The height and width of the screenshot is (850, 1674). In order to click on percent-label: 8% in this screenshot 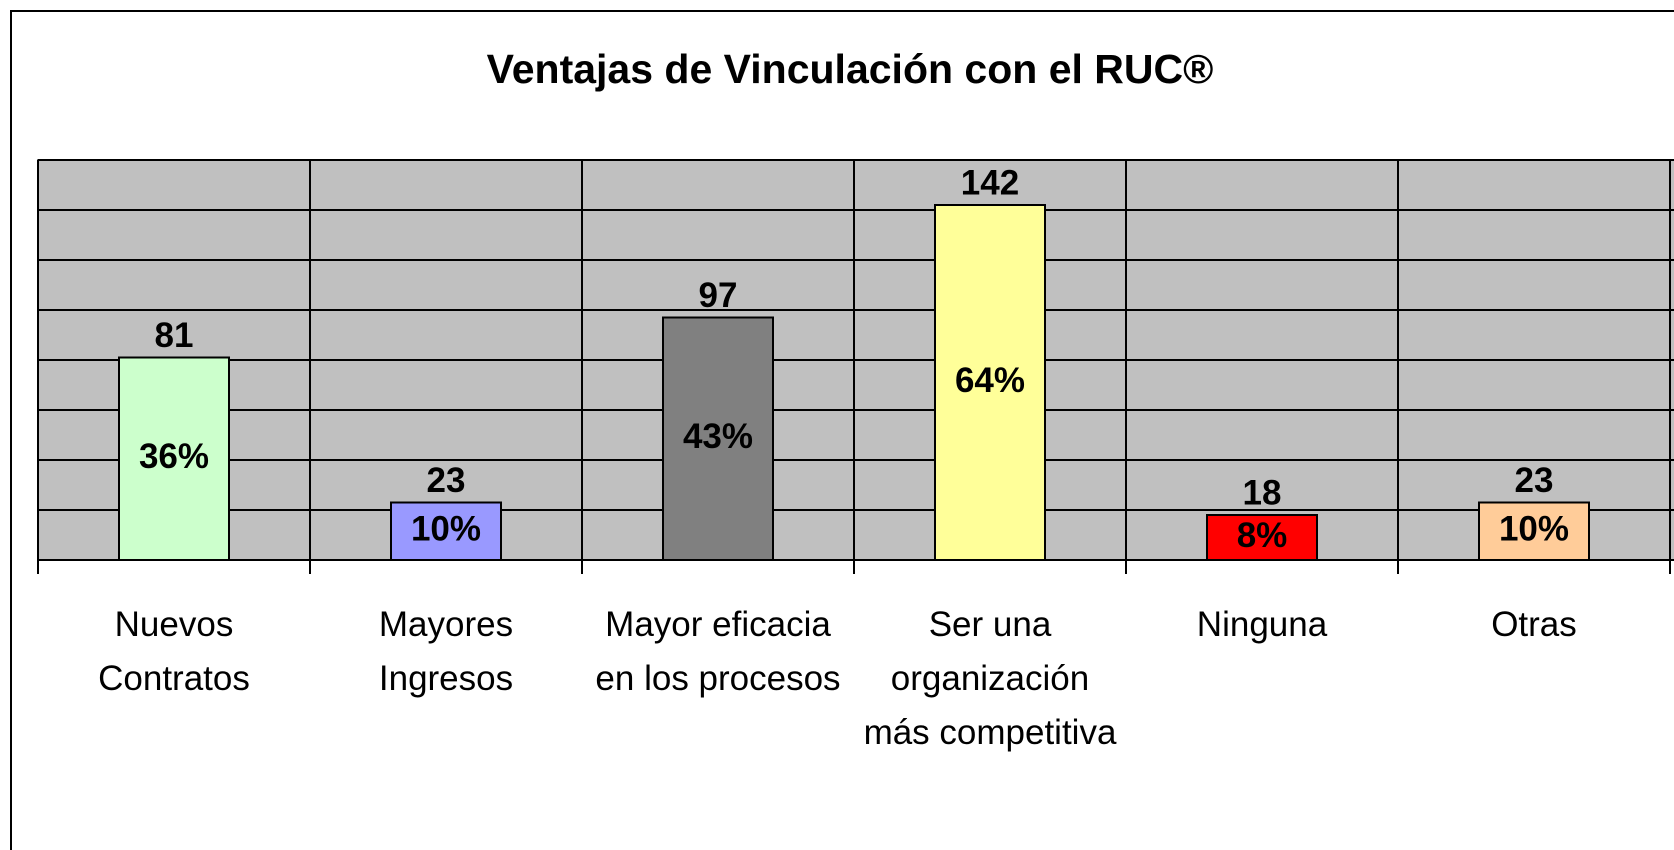, I will do `click(1262, 535)`.